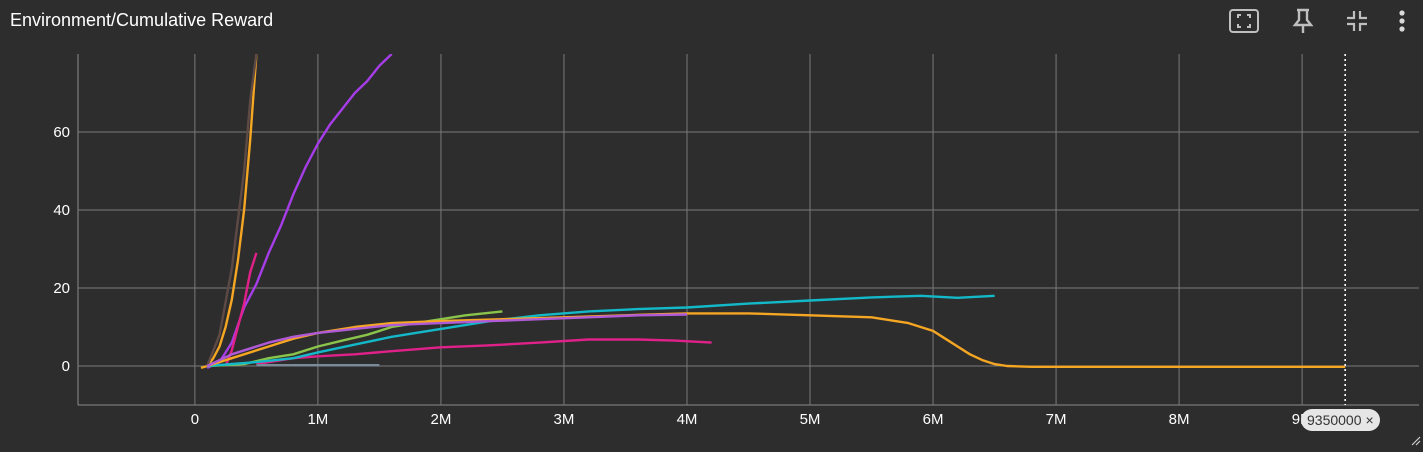 The image size is (1423, 452). What do you see at coordinates (441, 419) in the screenshot?
I see `x-tick-label: 2M` at bounding box center [441, 419].